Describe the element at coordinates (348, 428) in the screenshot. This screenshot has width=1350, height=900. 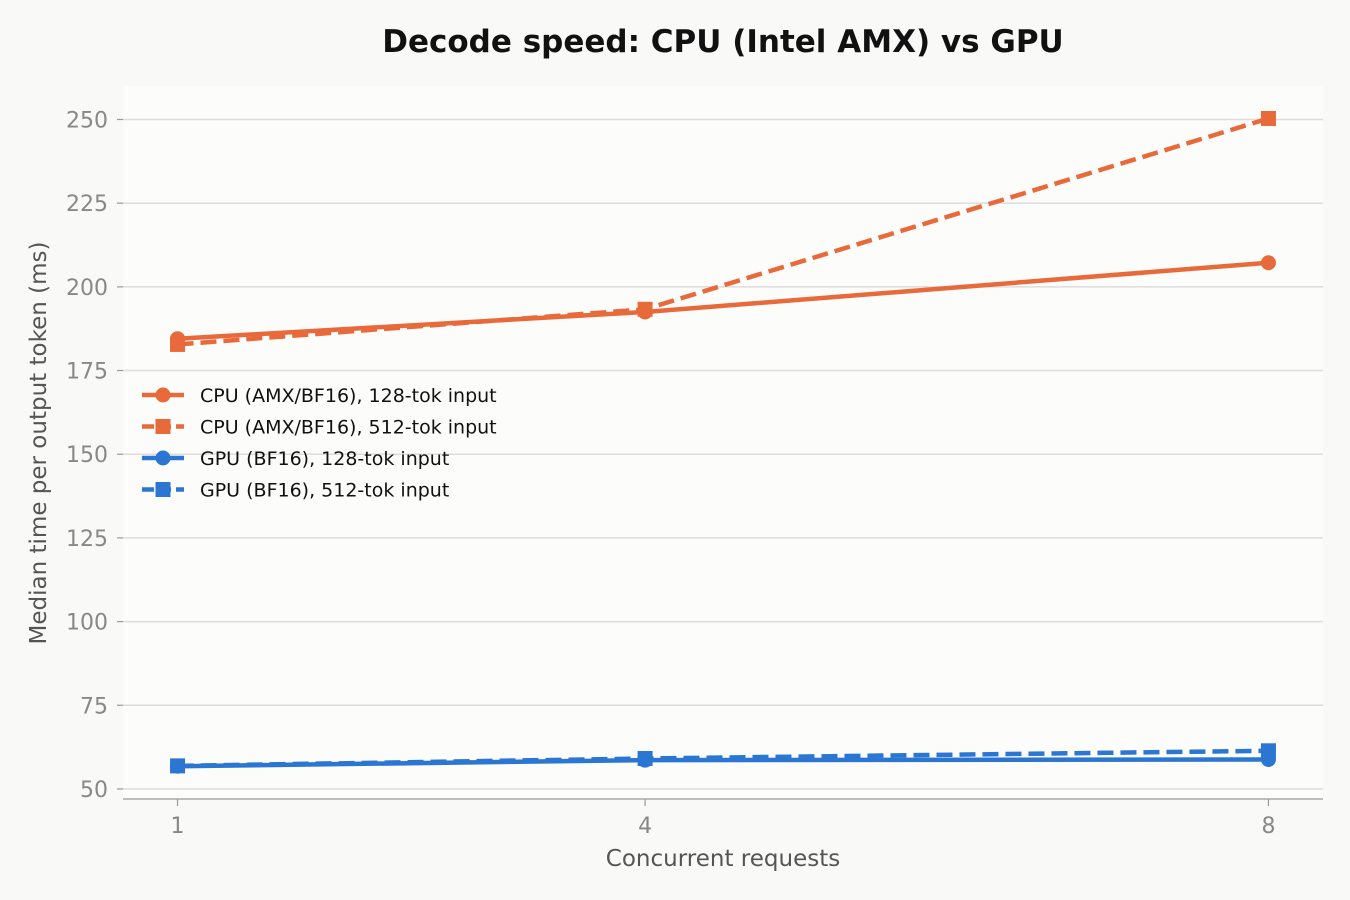
I see `legend-label: CPU (AMX/BF16), 512-tok input` at that location.